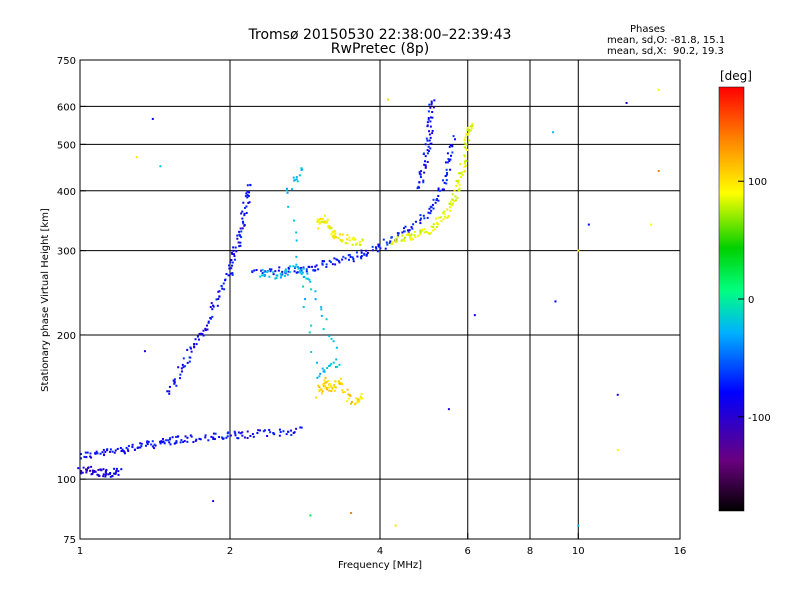 The image size is (800, 600). Describe the element at coordinates (757, 182) in the screenshot. I see `colorbar-tick-label: 100` at that location.